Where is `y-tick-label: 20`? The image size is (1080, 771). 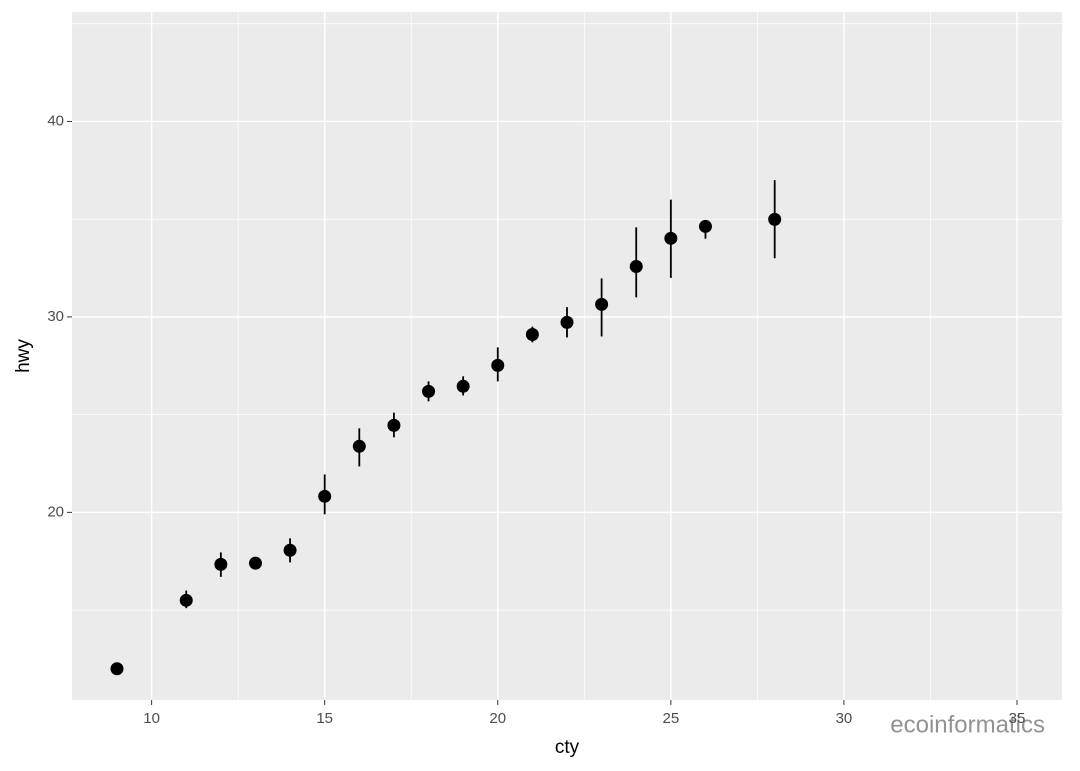
y-tick-label: 20 is located at coordinates (55, 511).